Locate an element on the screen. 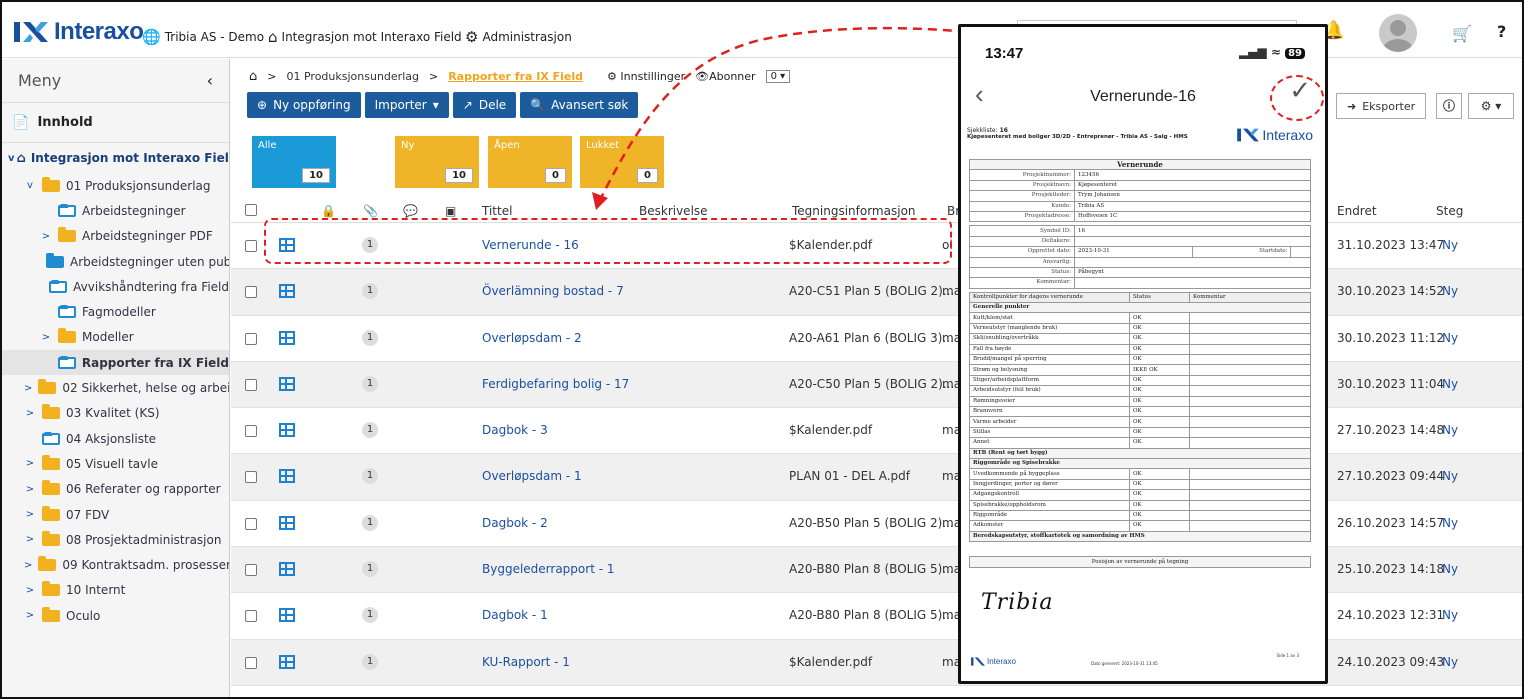  sidebar-item: >06 Referater og rapporter is located at coordinates (115, 489).